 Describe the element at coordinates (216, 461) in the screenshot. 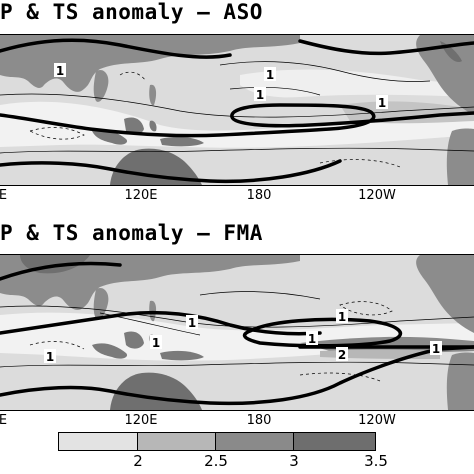

I see `colorbar-label: 2.5` at that location.